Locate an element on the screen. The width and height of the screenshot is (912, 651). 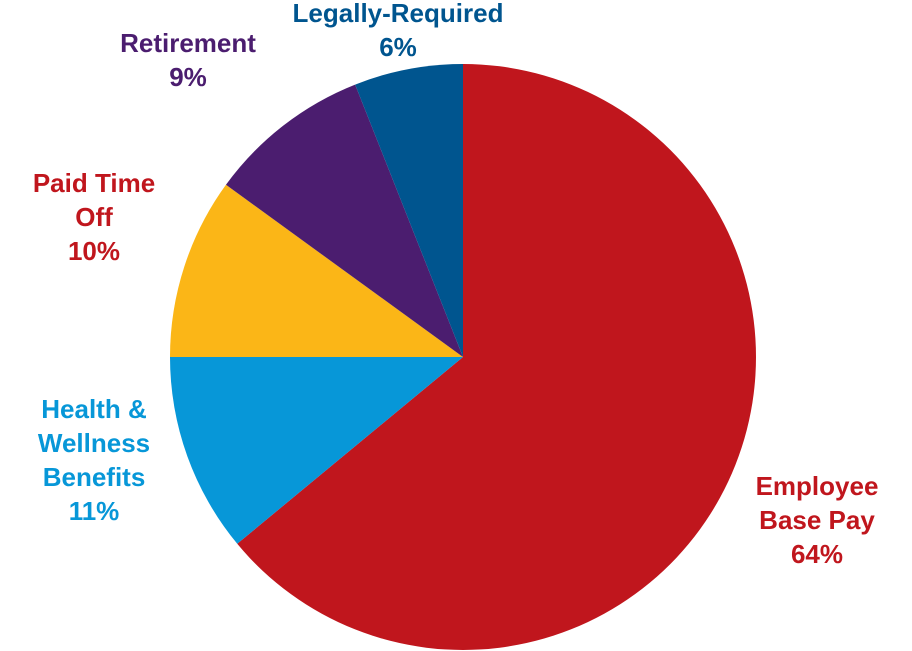
slice-label-1: Health & Wellness Benefits 11% is located at coordinates (94, 460).